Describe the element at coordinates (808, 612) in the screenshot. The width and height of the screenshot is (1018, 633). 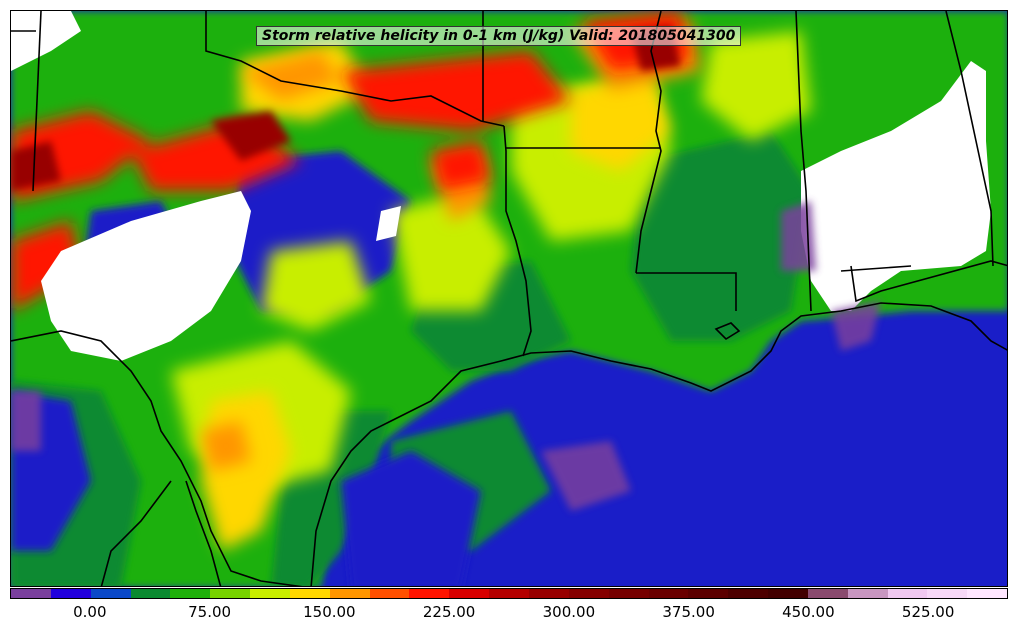
I see `colorbar-tick-label: 450.00` at that location.